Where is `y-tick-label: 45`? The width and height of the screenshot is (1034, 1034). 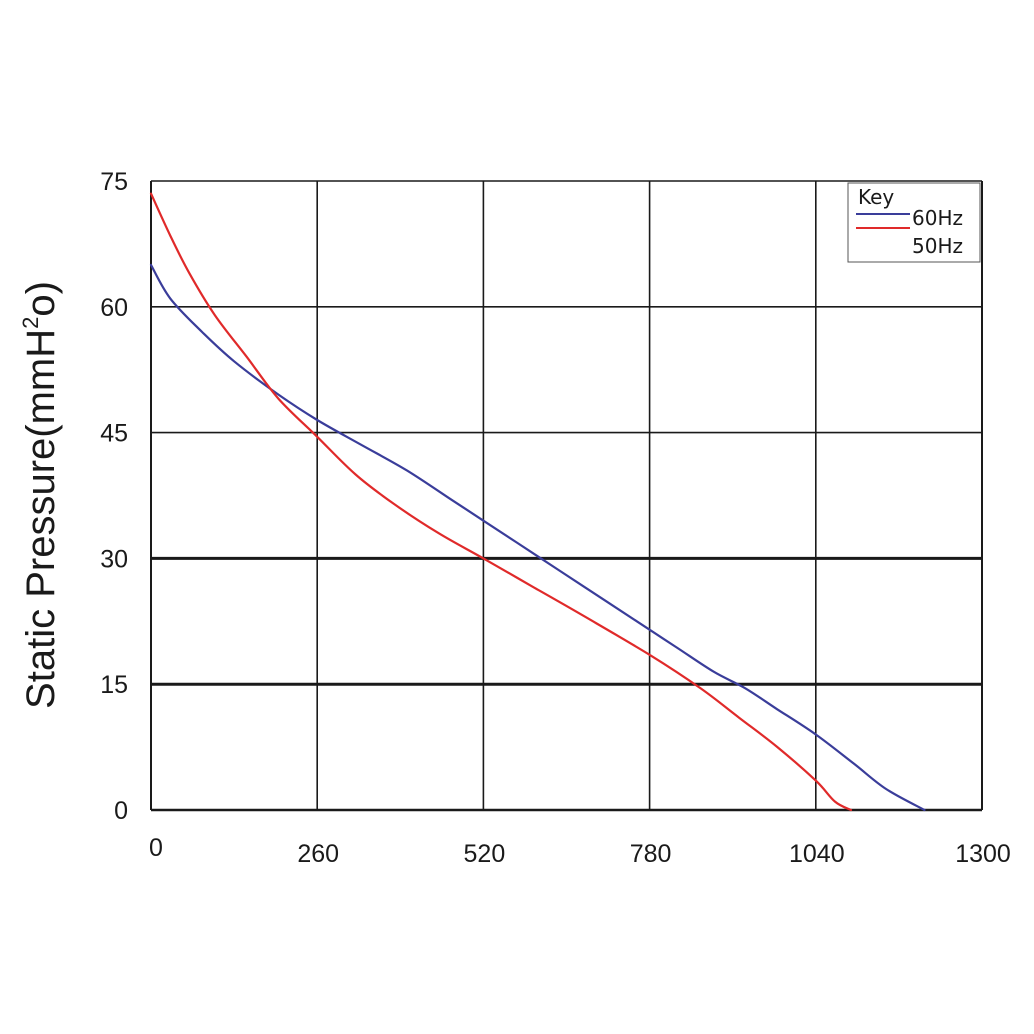 y-tick-label: 45 is located at coordinates (114, 434).